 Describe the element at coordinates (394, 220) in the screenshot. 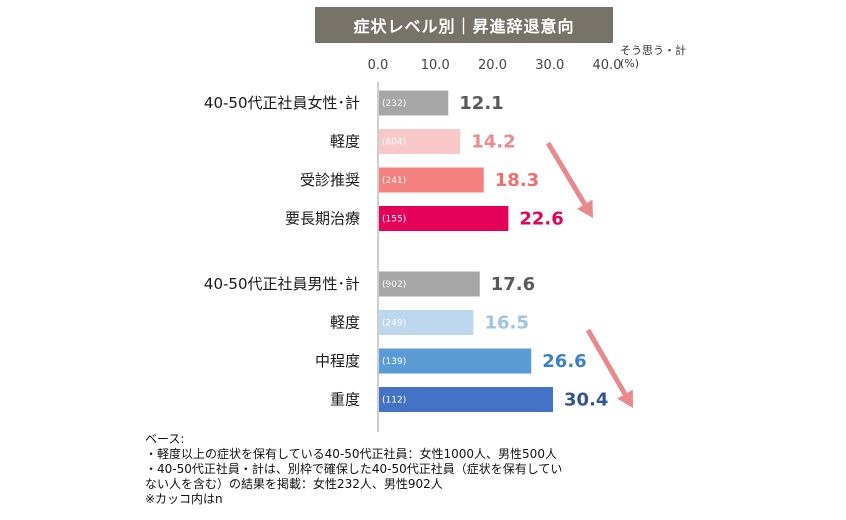

I see `bar-n-label: (155)` at that location.